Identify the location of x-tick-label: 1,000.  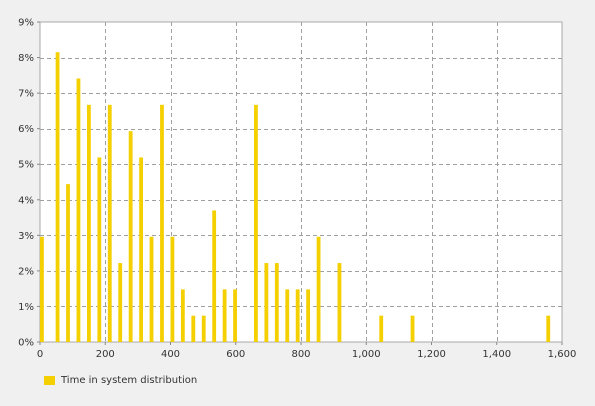
(366, 354).